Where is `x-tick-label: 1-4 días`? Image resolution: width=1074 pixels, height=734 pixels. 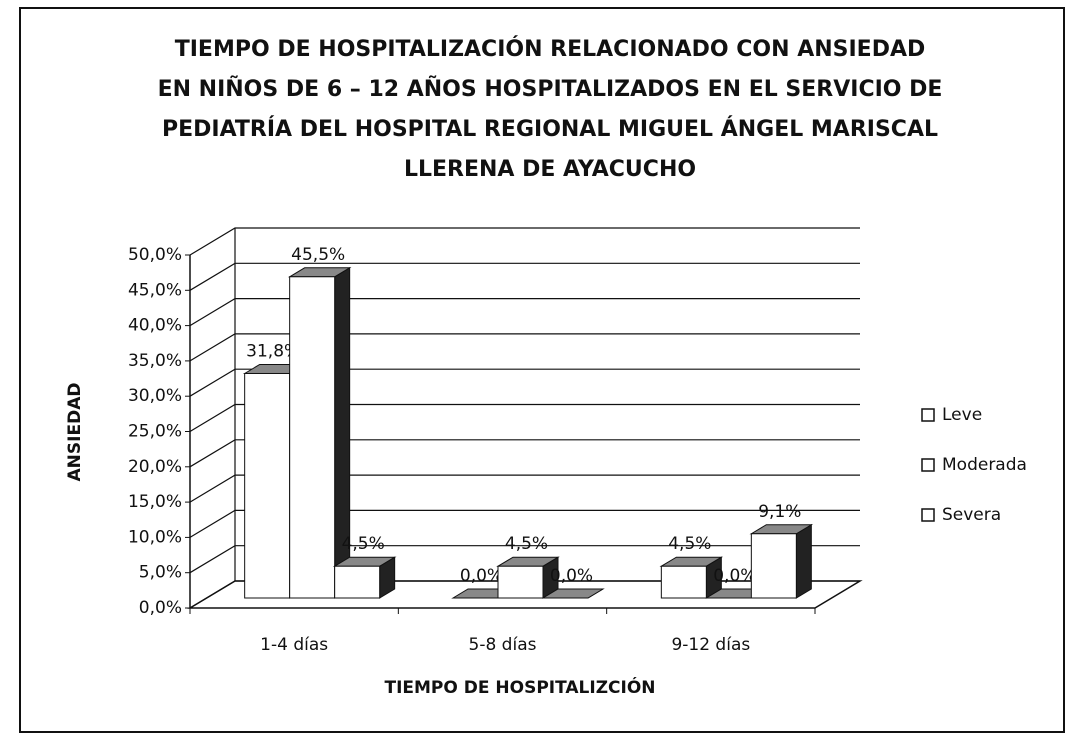
x-tick-label: 1-4 días is located at coordinates (294, 645).